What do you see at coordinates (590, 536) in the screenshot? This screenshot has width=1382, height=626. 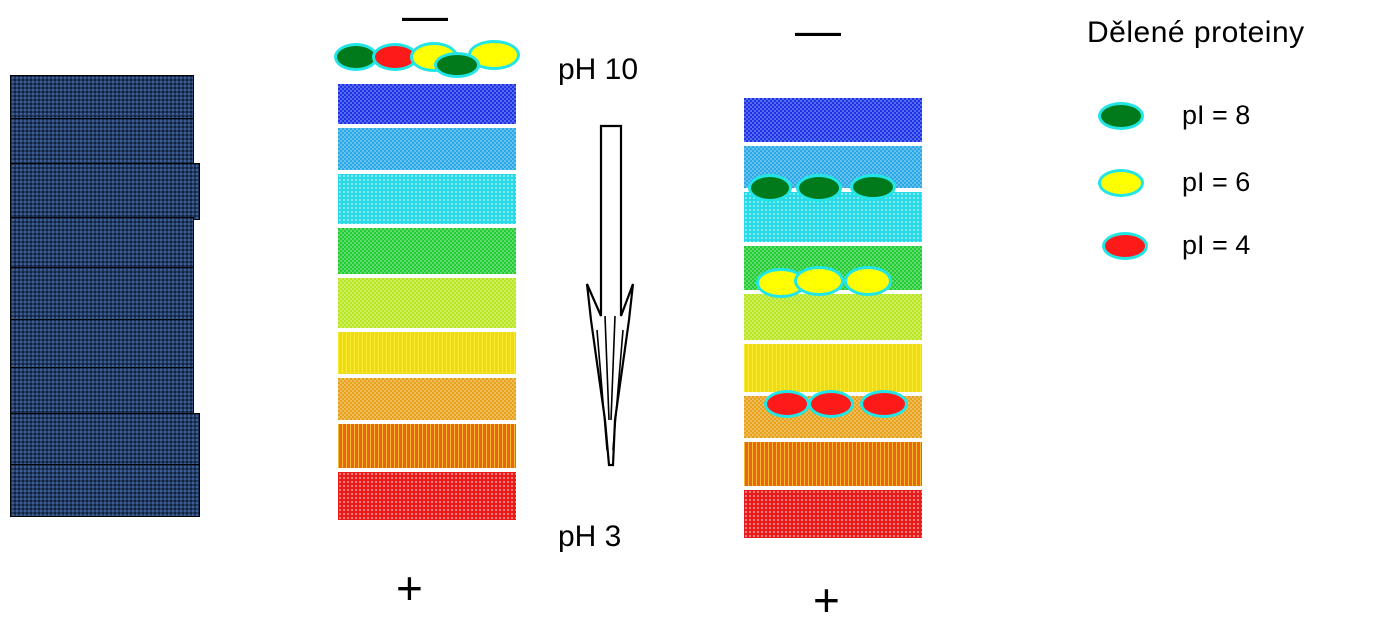 I see `ph-bottom-label: pH 3` at bounding box center [590, 536].